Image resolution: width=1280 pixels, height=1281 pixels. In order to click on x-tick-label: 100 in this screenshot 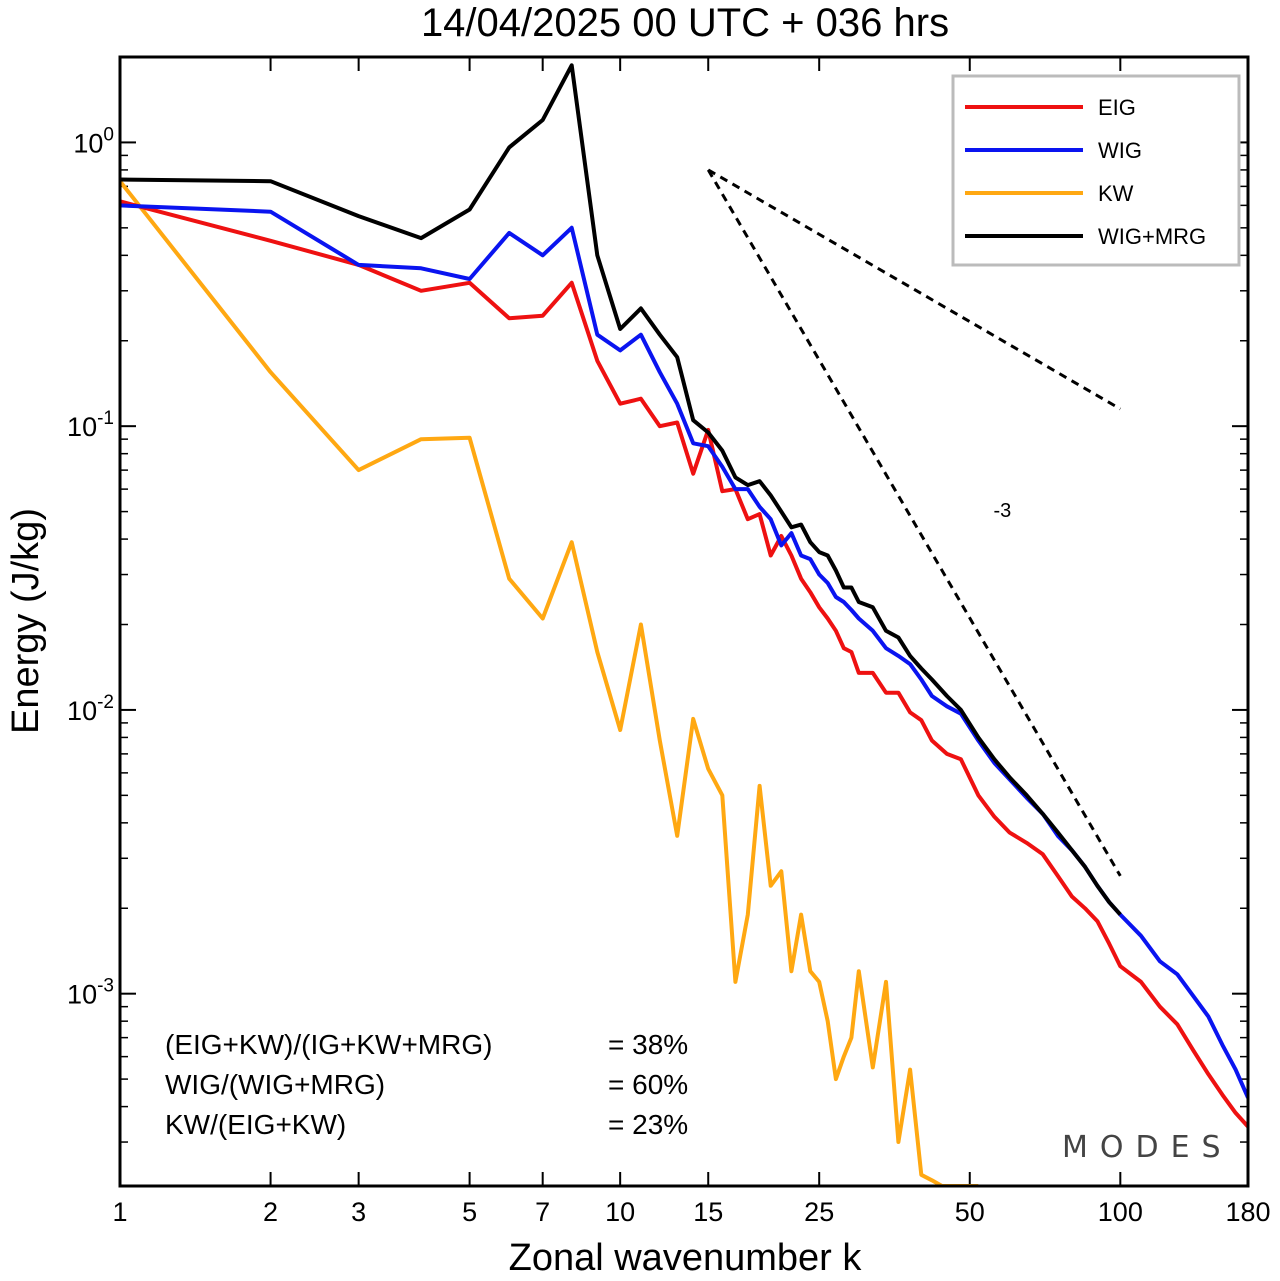, I will do `click(1120, 1212)`.